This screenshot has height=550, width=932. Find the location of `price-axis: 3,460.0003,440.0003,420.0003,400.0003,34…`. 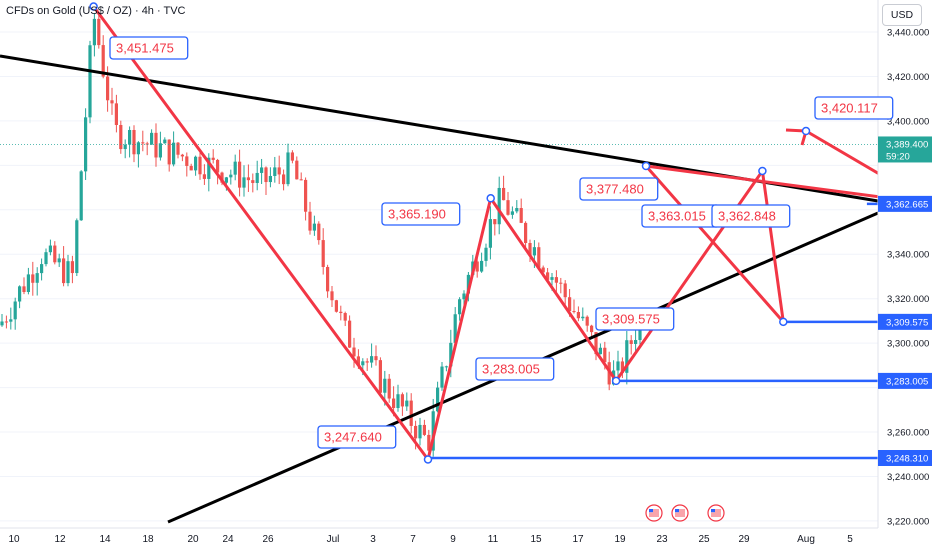

price-axis: 3,460.0003,440.0003,420.0003,400.0003,34… is located at coordinates (904, 275).